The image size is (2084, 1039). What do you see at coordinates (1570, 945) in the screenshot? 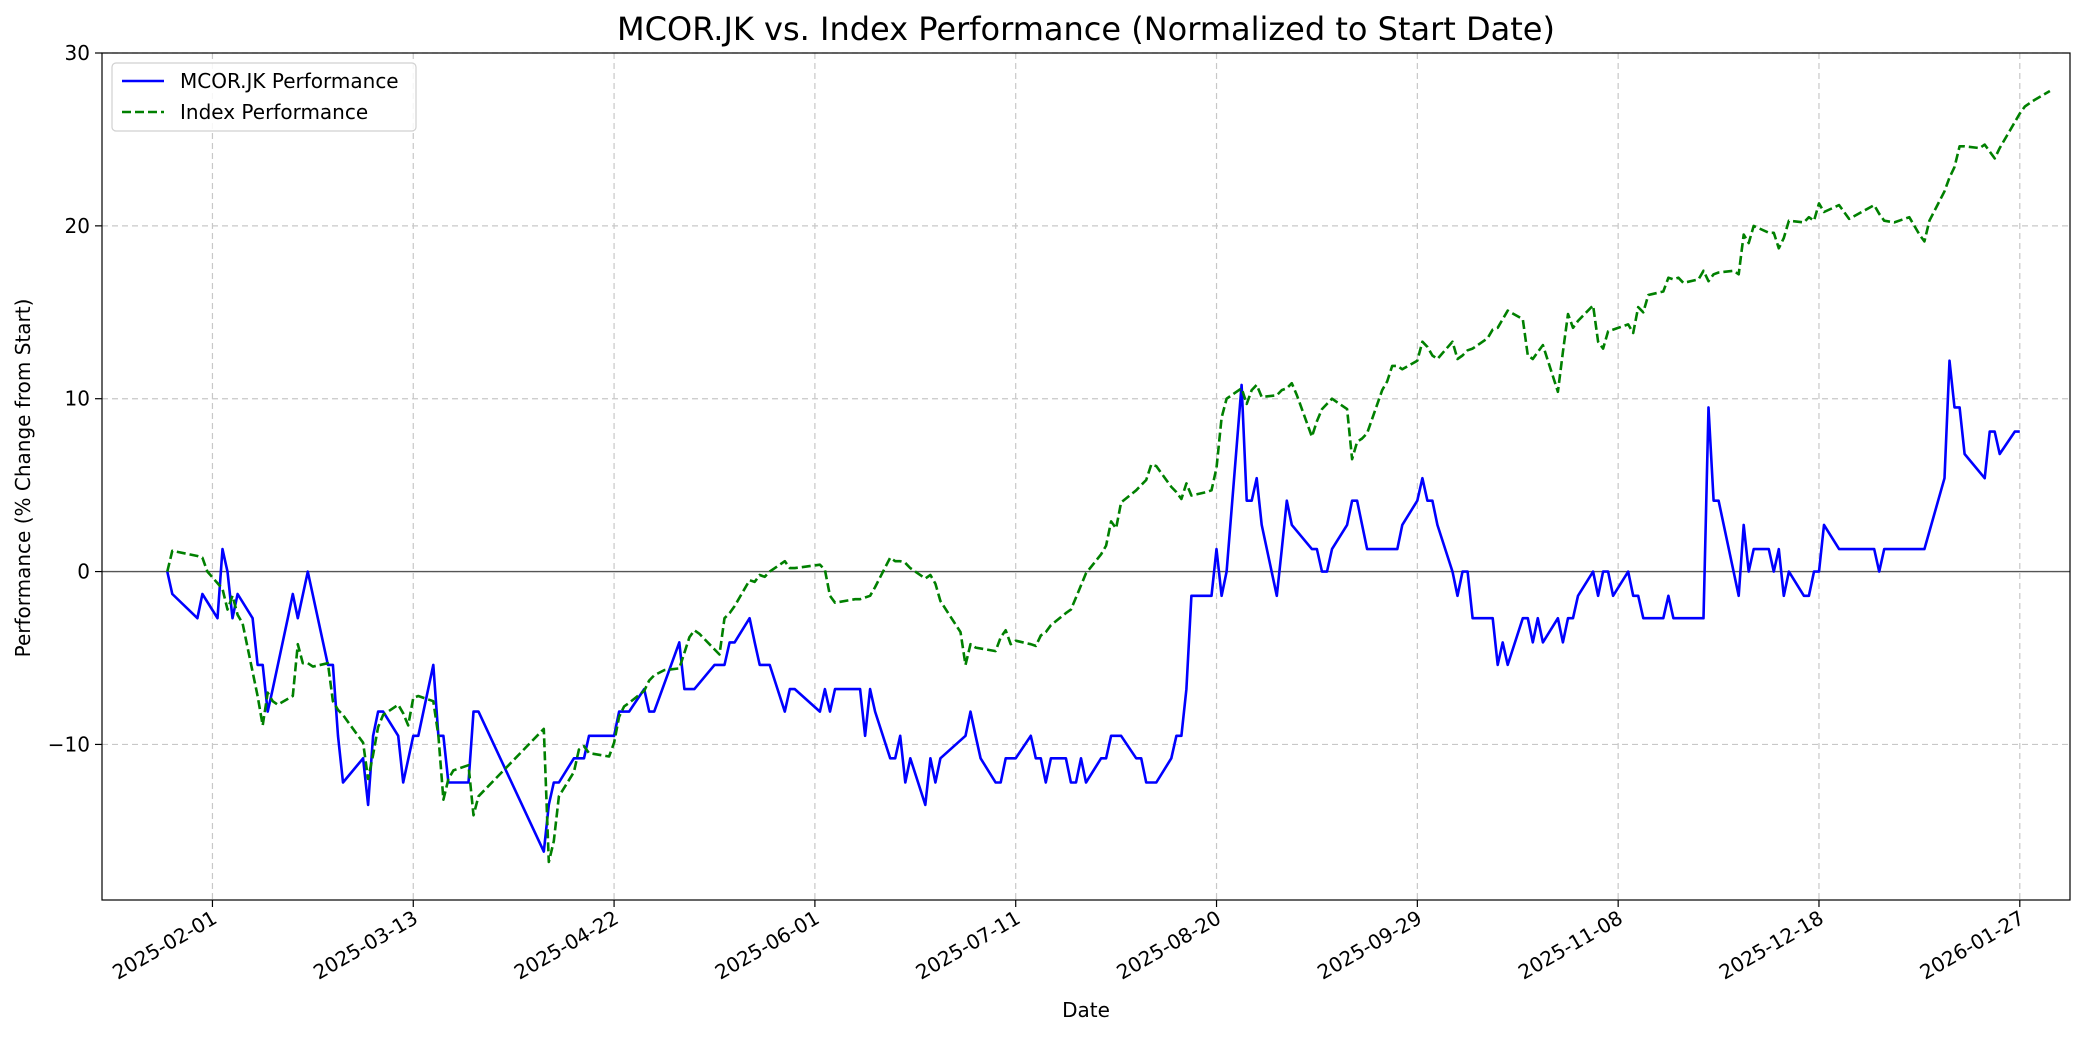
I see `x-tick-label: 2025-11-08` at bounding box center [1570, 945].